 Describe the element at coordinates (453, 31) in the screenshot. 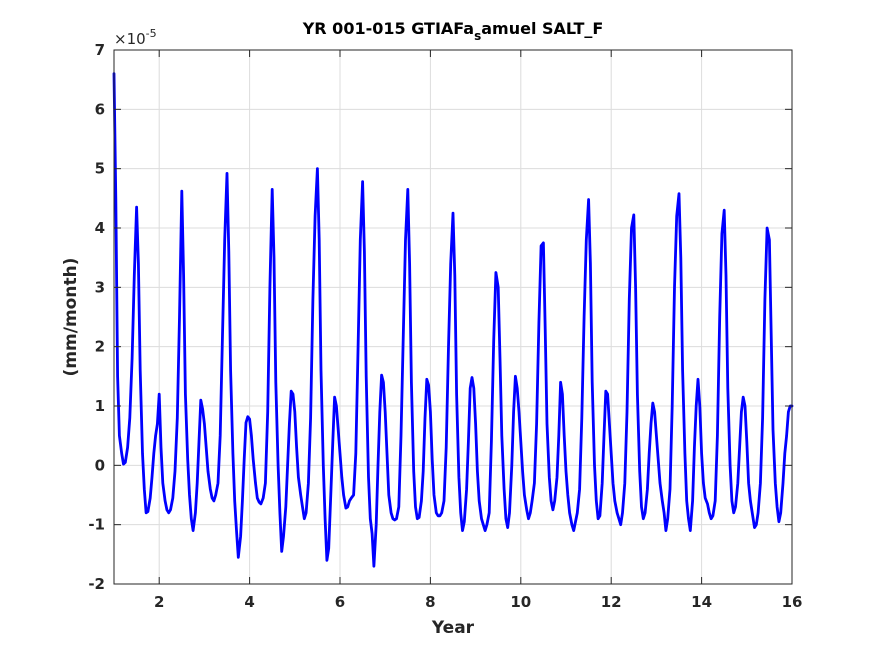

I see `chart-title: YR 001-015 GTIAFasamuel SALT_F` at that location.